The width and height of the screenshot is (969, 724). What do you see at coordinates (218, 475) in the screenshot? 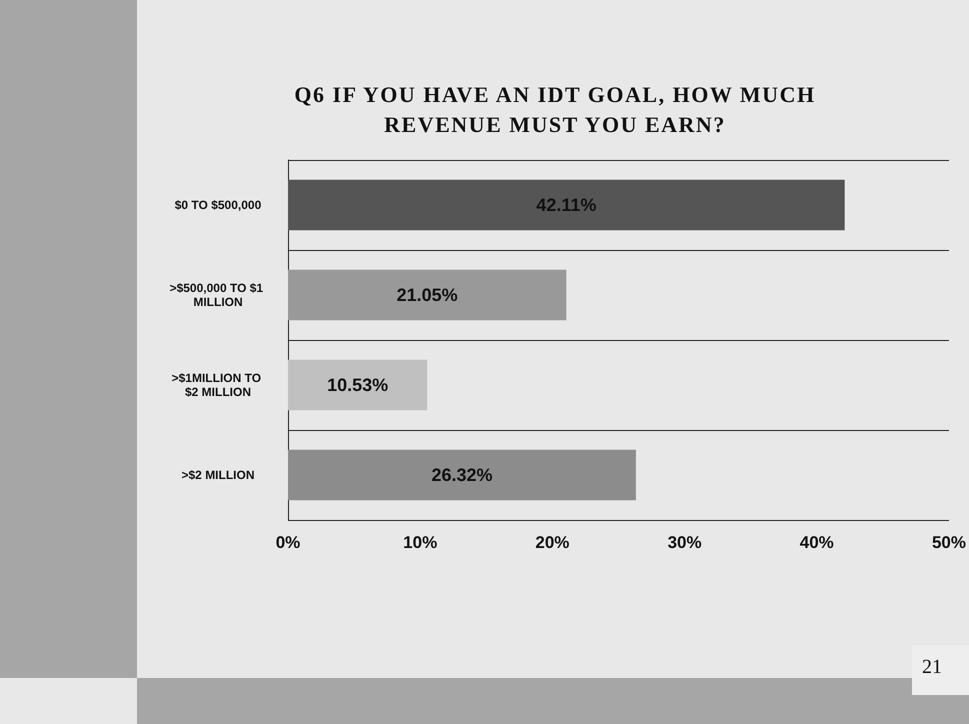
I see `y-tick-label: >$2 MILLION` at bounding box center [218, 475].